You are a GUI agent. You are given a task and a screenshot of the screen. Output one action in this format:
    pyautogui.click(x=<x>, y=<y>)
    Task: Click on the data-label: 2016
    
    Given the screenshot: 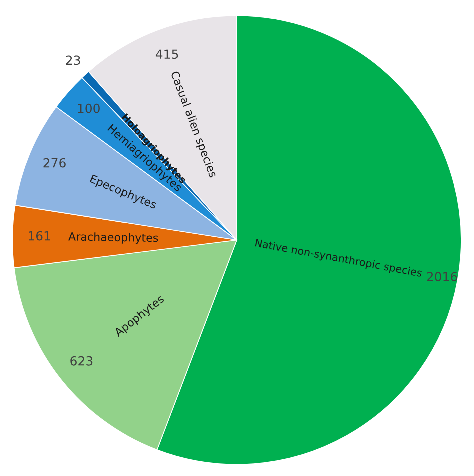 What is the action you would take?
    pyautogui.click(x=442, y=277)
    